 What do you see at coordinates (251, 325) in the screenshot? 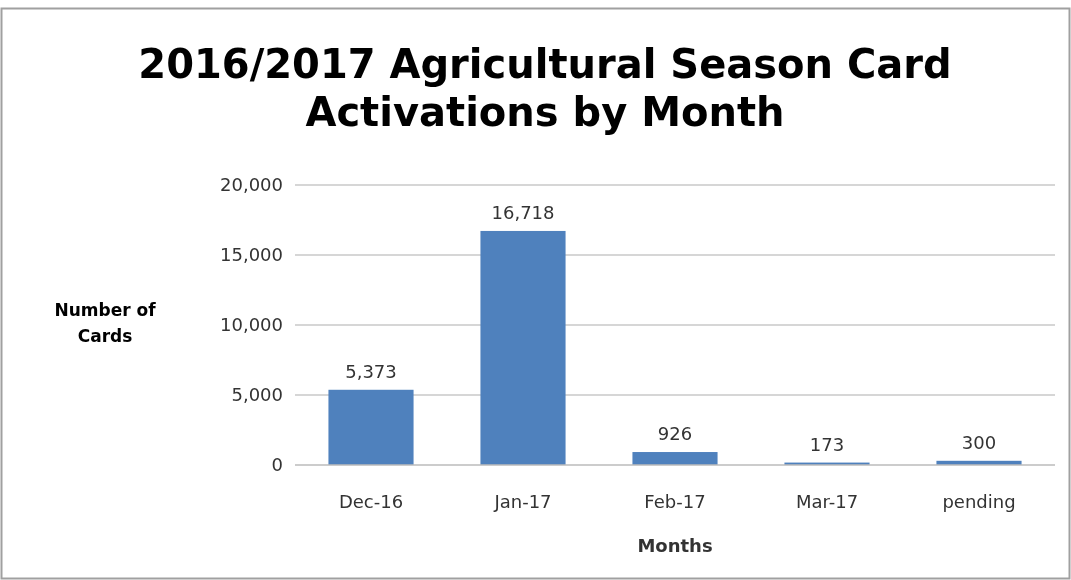
I see `y-tick-label: 10,000` at bounding box center [251, 325].